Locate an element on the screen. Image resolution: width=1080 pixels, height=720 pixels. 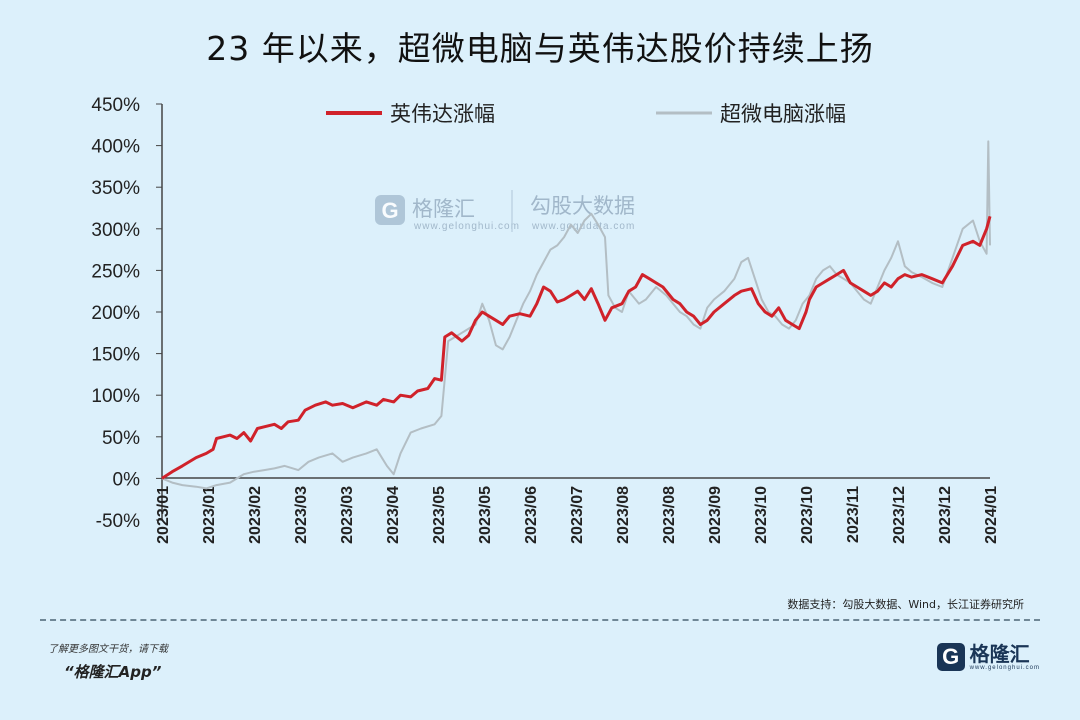
data-source-note: 数据支持：勾股大数据、Wind，长江证券研究所 is located at coordinates (905, 604).